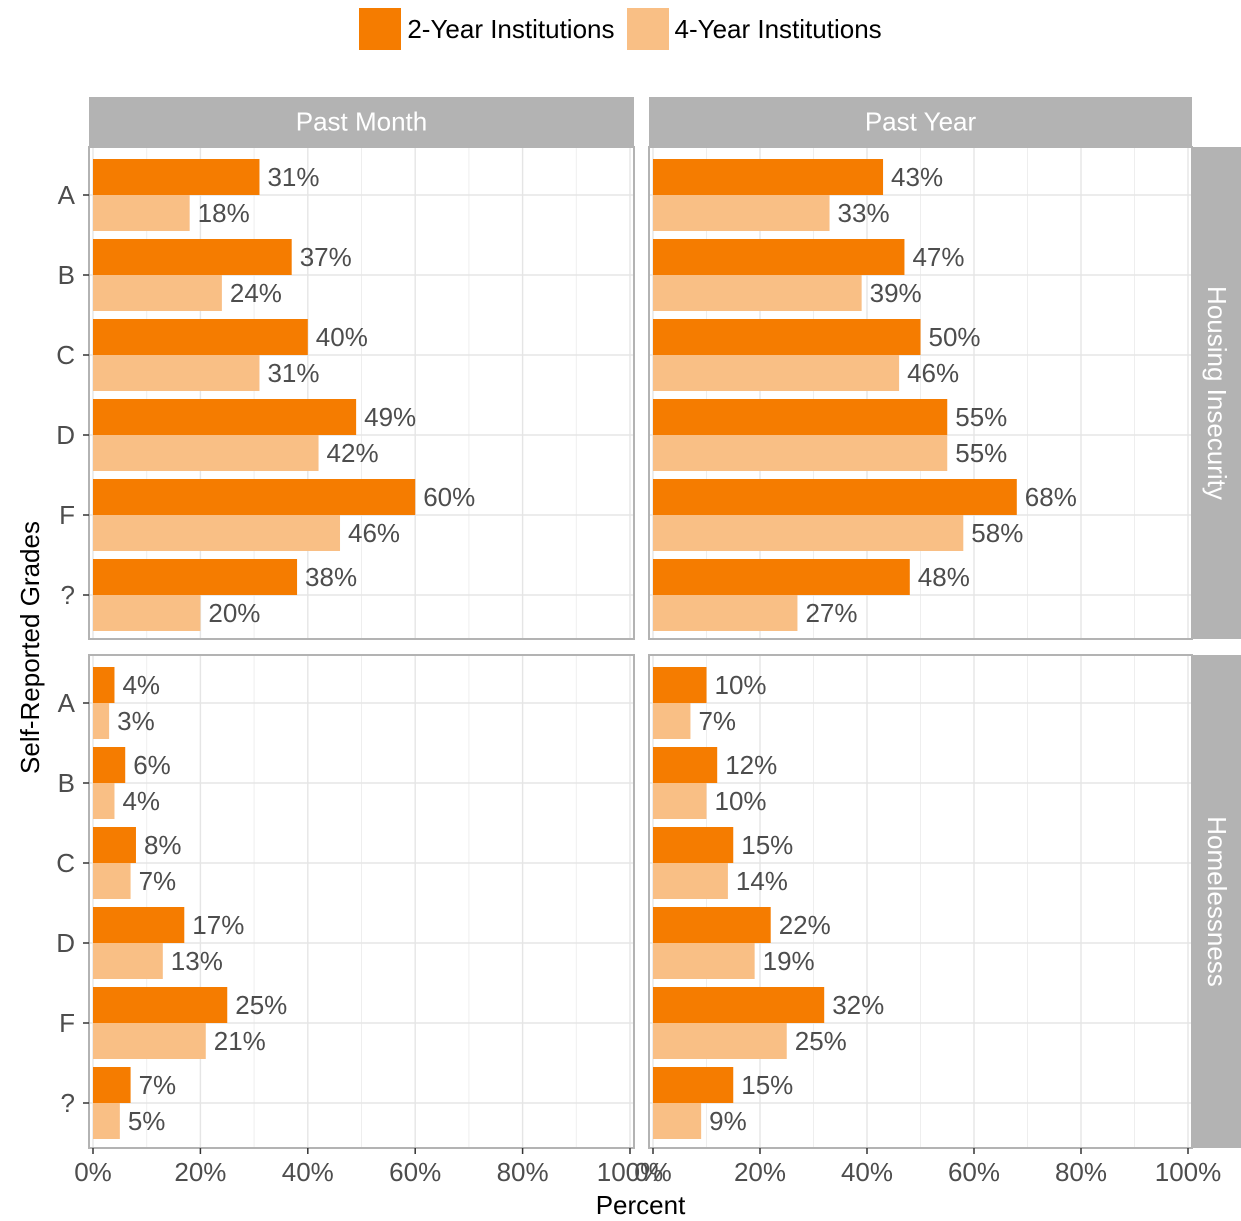 The height and width of the screenshot is (1221, 1241). What do you see at coordinates (981, 417) in the screenshot?
I see `data-label-2-year: 55%` at bounding box center [981, 417].